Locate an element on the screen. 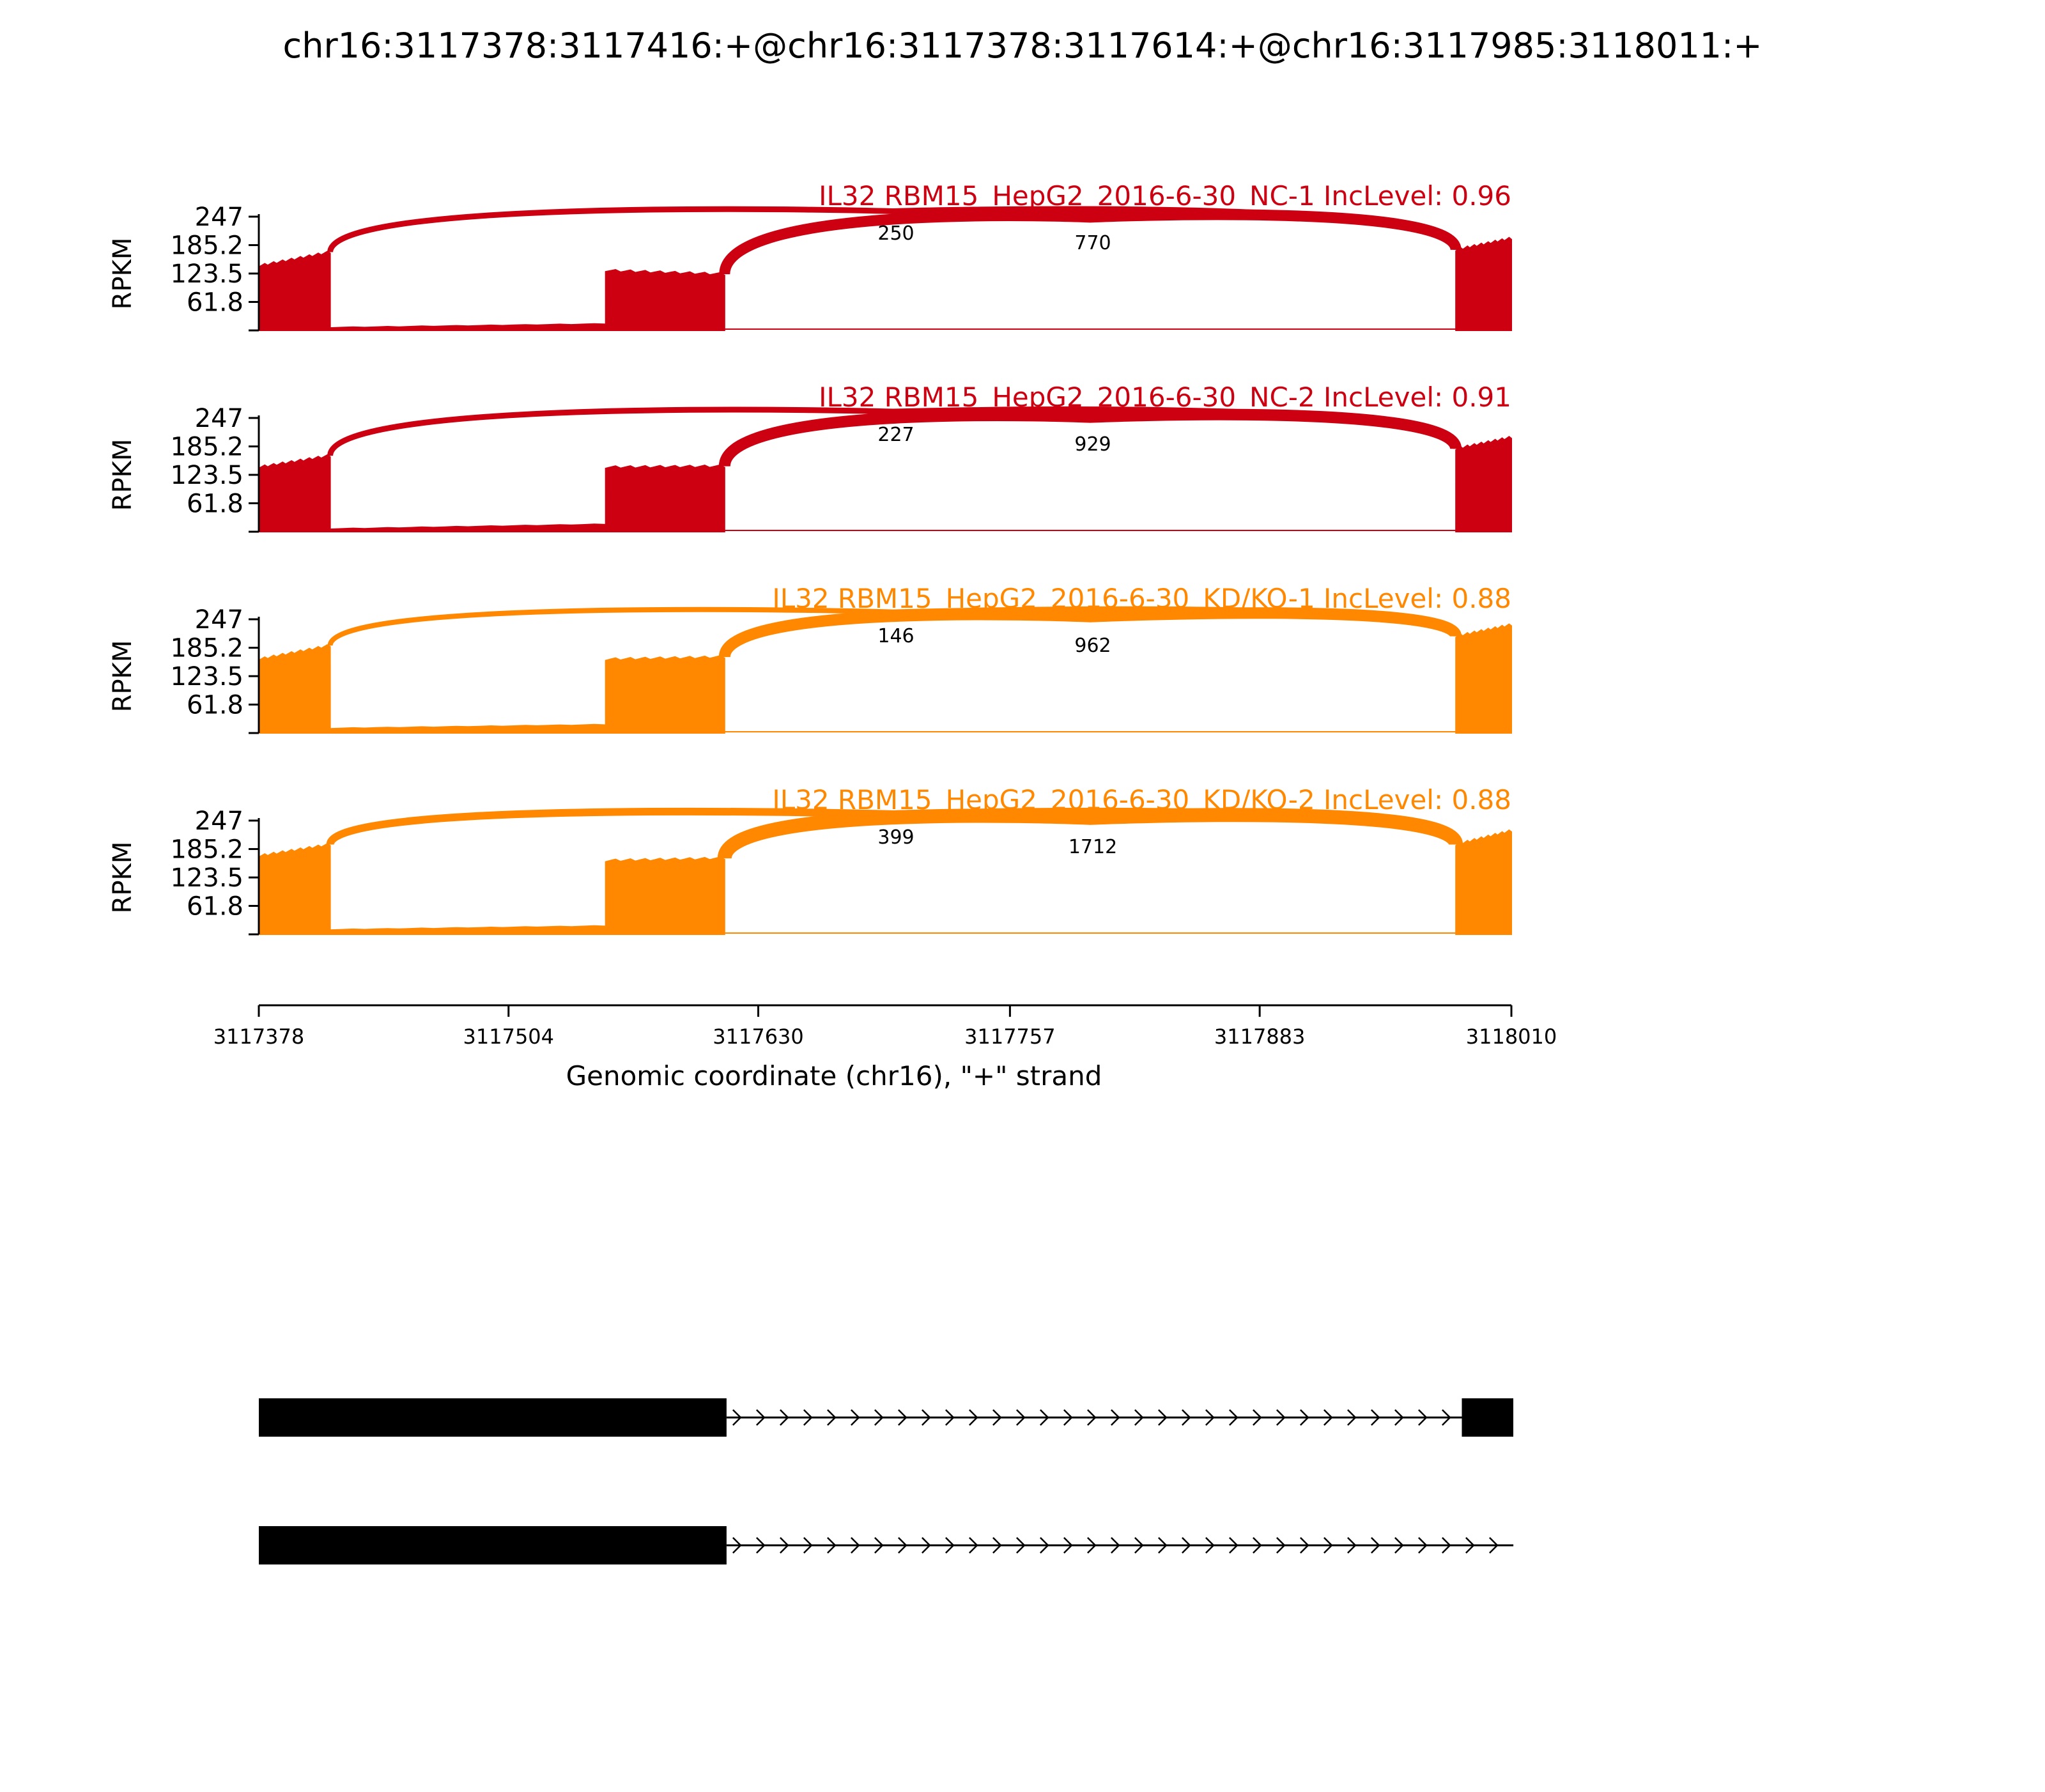  x-tick-label: 3117630 is located at coordinates (758, 1036).